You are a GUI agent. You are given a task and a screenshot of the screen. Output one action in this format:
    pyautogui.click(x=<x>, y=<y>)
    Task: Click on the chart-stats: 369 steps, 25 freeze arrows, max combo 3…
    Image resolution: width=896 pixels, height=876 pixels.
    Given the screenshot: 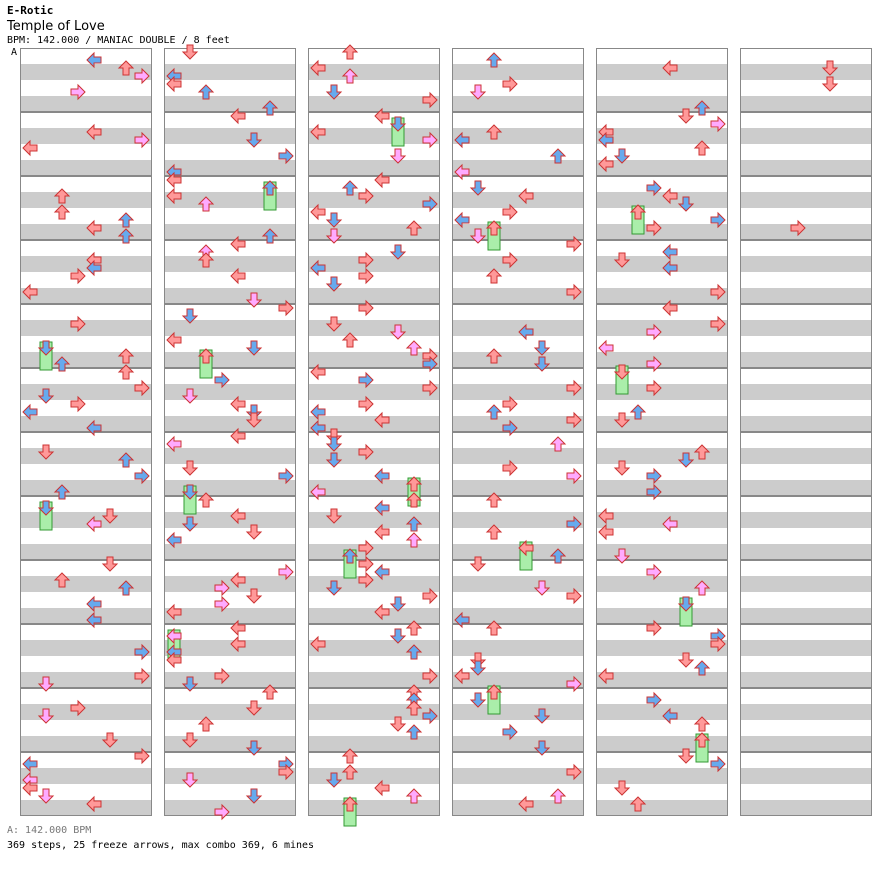 What is the action you would take?
    pyautogui.click(x=161, y=845)
    